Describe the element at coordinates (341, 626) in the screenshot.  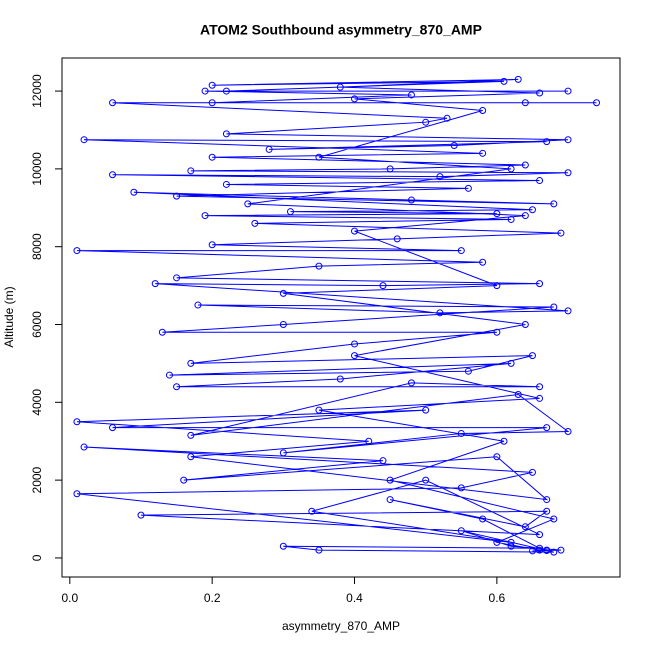
I see `x-axis-label: asymmetry_870_AMP` at that location.